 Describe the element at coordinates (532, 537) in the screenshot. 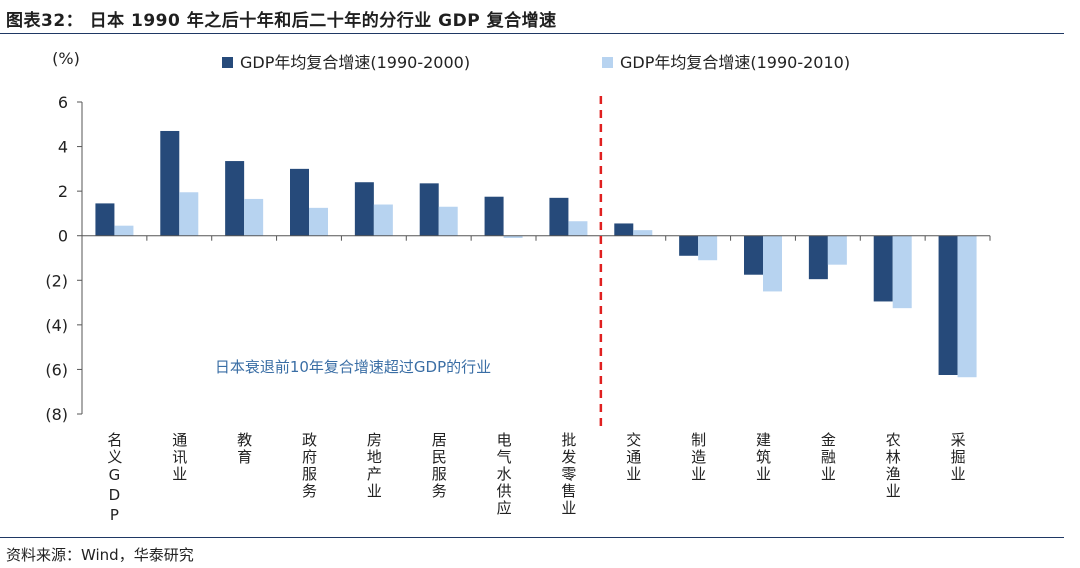

I see `footer-rule` at that location.